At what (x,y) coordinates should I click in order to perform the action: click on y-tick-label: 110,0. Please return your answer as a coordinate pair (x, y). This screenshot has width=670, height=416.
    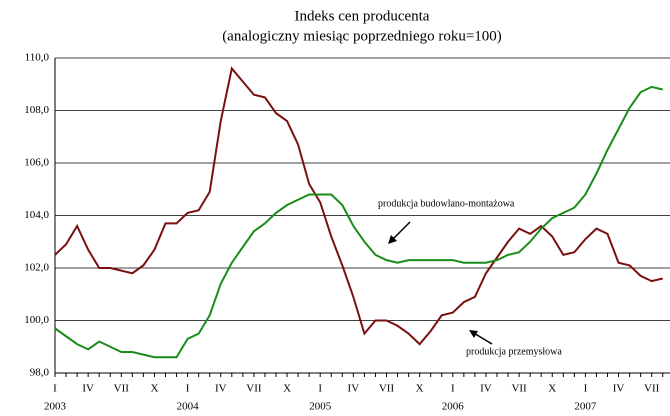
    Looking at the image, I should click on (37, 58).